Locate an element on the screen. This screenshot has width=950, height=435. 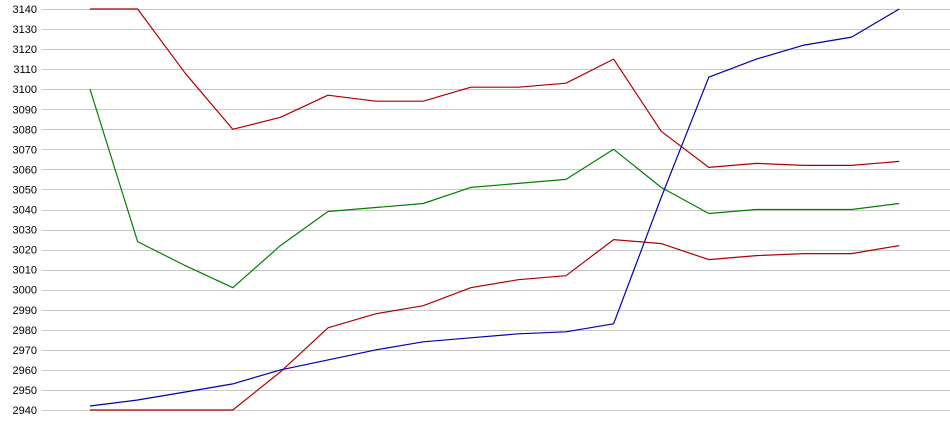
y-tick-label-3100: 3100 is located at coordinates (25, 90).